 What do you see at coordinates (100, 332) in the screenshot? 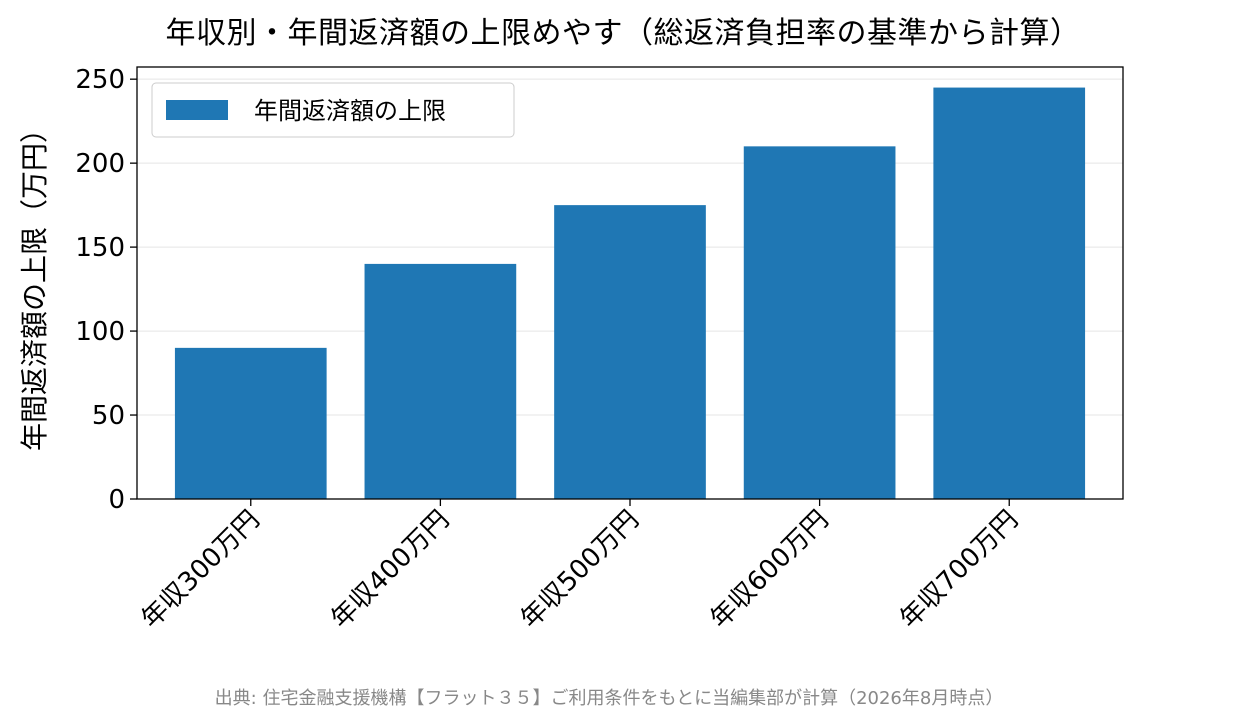
I see `y-tick-label: 100` at bounding box center [100, 332].